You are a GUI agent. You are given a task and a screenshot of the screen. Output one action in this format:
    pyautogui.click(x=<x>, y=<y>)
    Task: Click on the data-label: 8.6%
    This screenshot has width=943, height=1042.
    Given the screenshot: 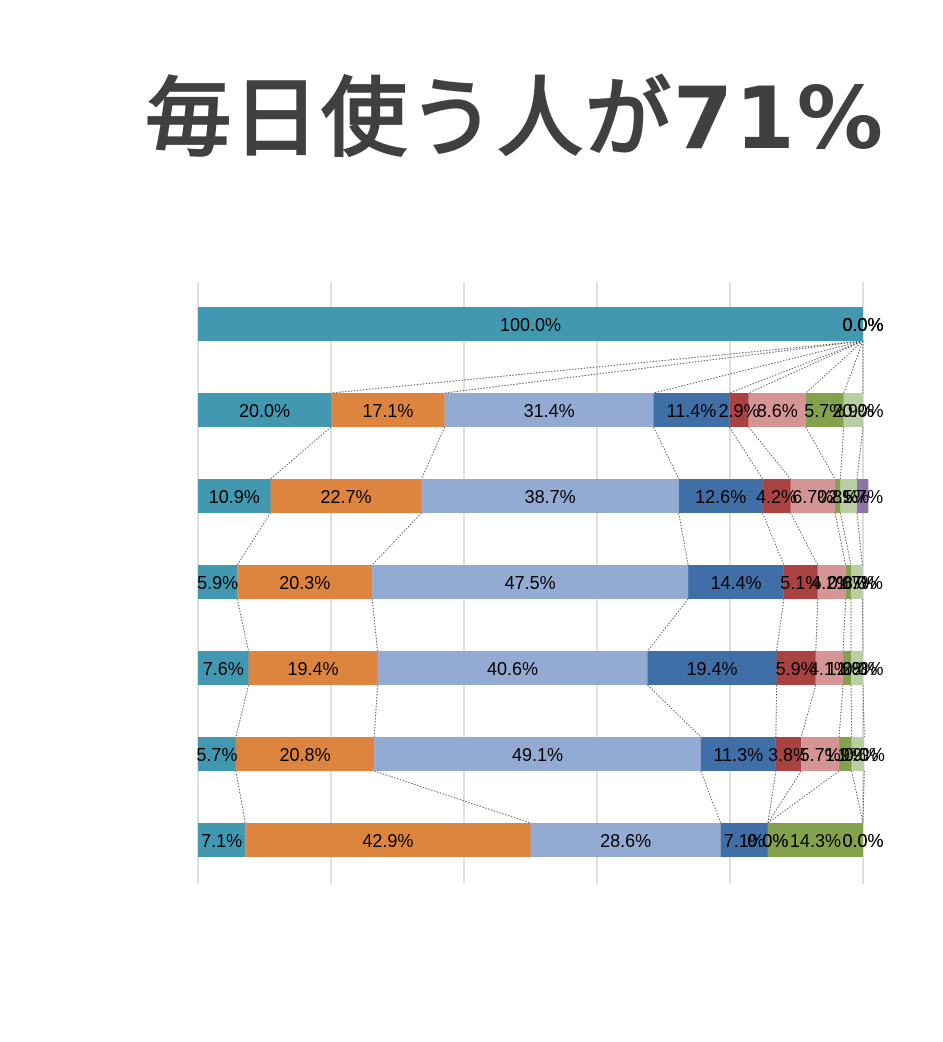 What is the action you would take?
    pyautogui.click(x=777, y=411)
    